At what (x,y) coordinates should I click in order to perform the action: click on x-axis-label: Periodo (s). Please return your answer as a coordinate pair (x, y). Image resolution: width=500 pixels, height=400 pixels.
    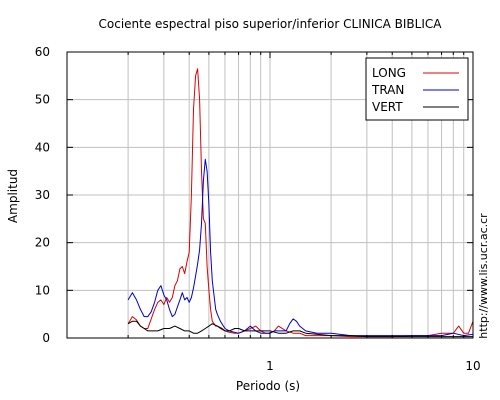
    Looking at the image, I should click on (268, 386).